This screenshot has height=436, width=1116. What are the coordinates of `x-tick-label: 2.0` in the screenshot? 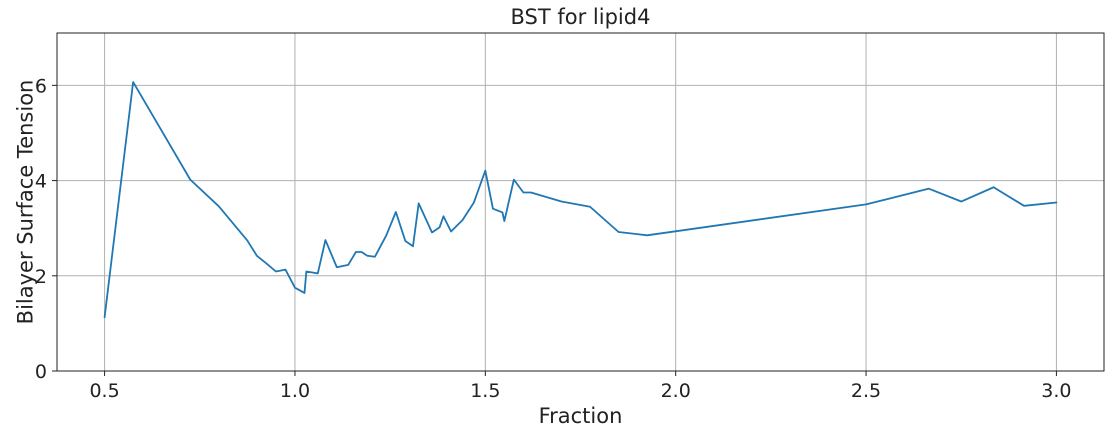 It's located at (676, 391).